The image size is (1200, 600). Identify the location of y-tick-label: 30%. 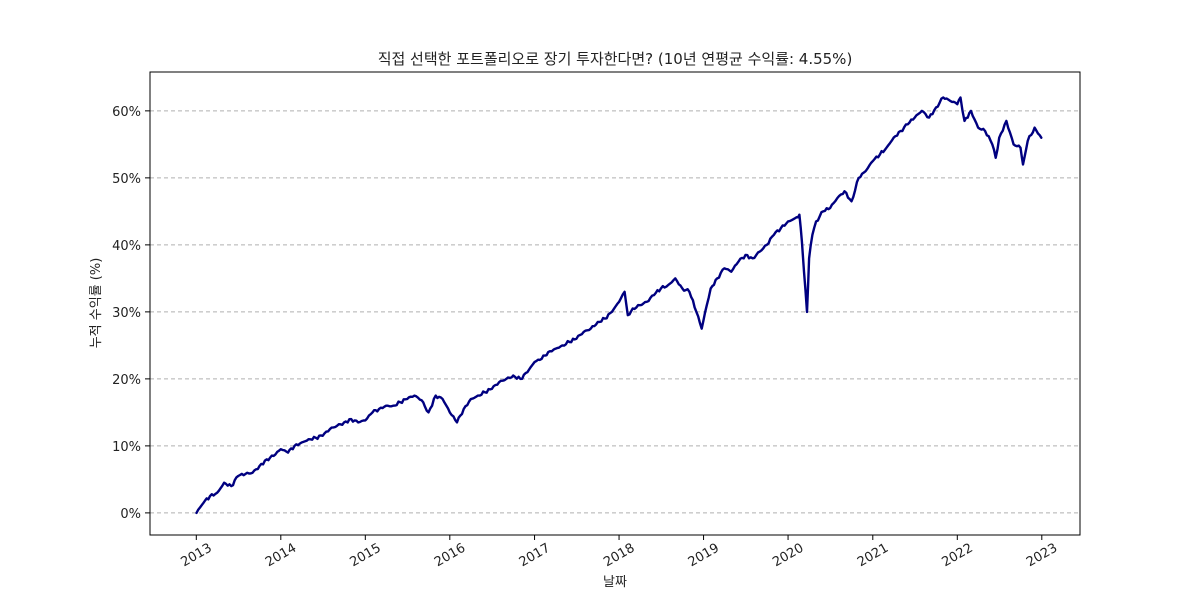
(126, 313).